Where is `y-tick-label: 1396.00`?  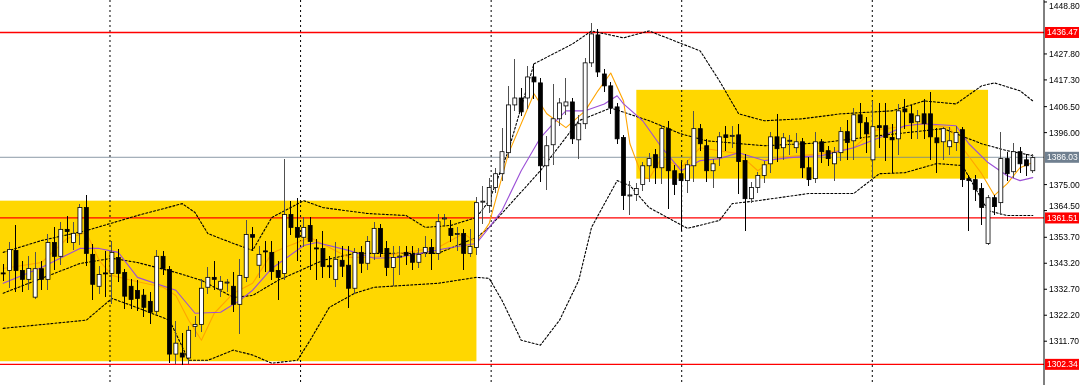
y-tick-label: 1396.00 is located at coordinates (1064, 132).